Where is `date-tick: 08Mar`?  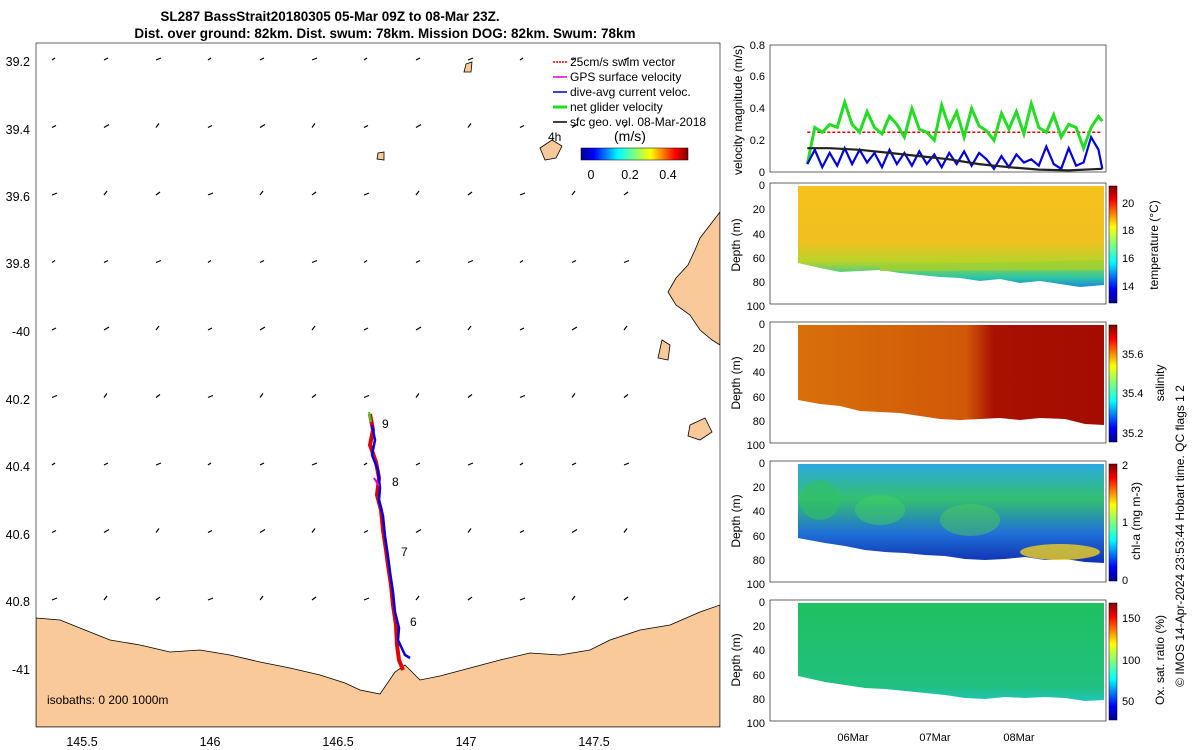 date-tick: 08Mar is located at coordinates (1019, 738).